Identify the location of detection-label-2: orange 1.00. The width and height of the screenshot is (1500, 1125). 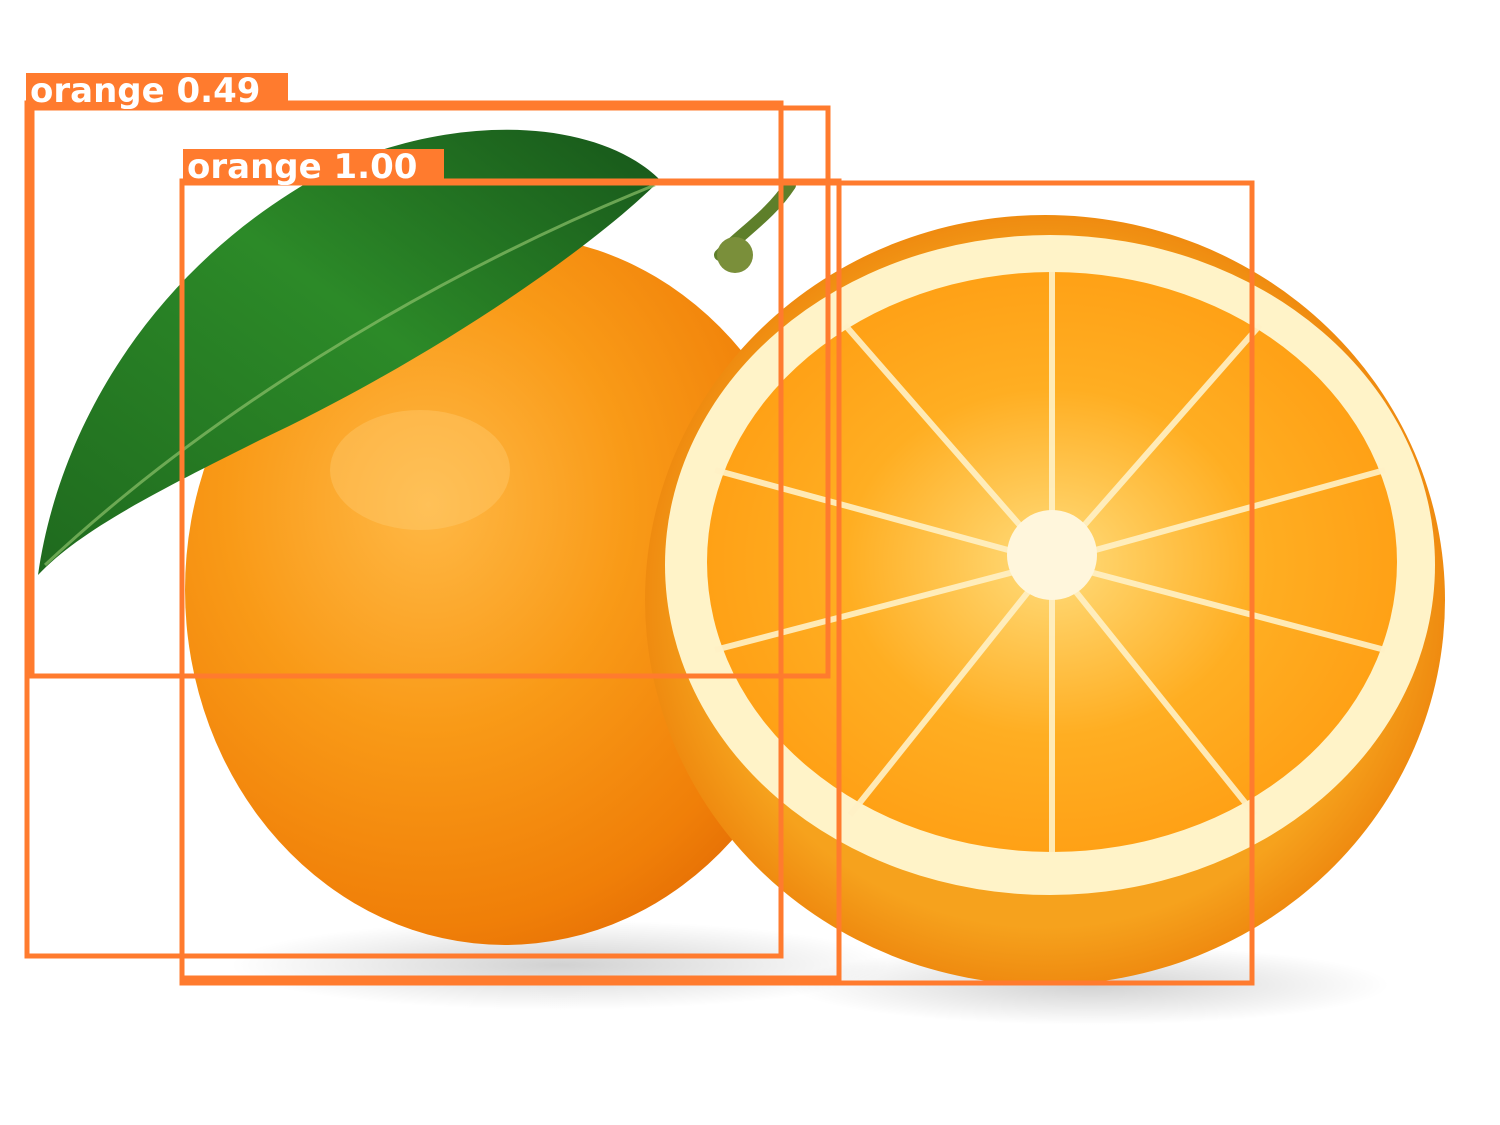
(313, 167).